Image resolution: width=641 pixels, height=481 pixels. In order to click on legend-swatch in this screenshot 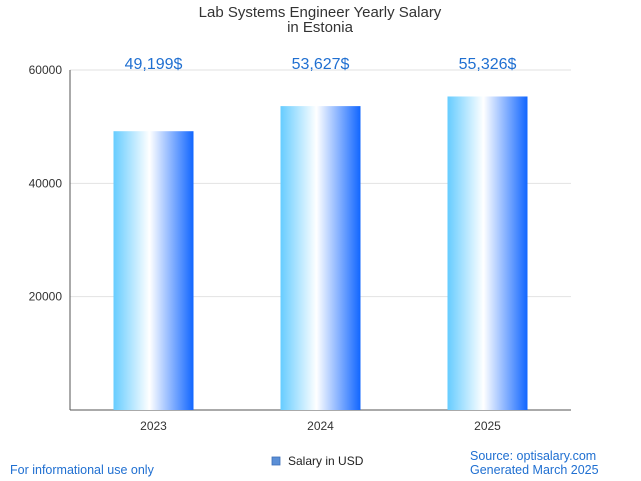, I will do `click(276, 461)`.